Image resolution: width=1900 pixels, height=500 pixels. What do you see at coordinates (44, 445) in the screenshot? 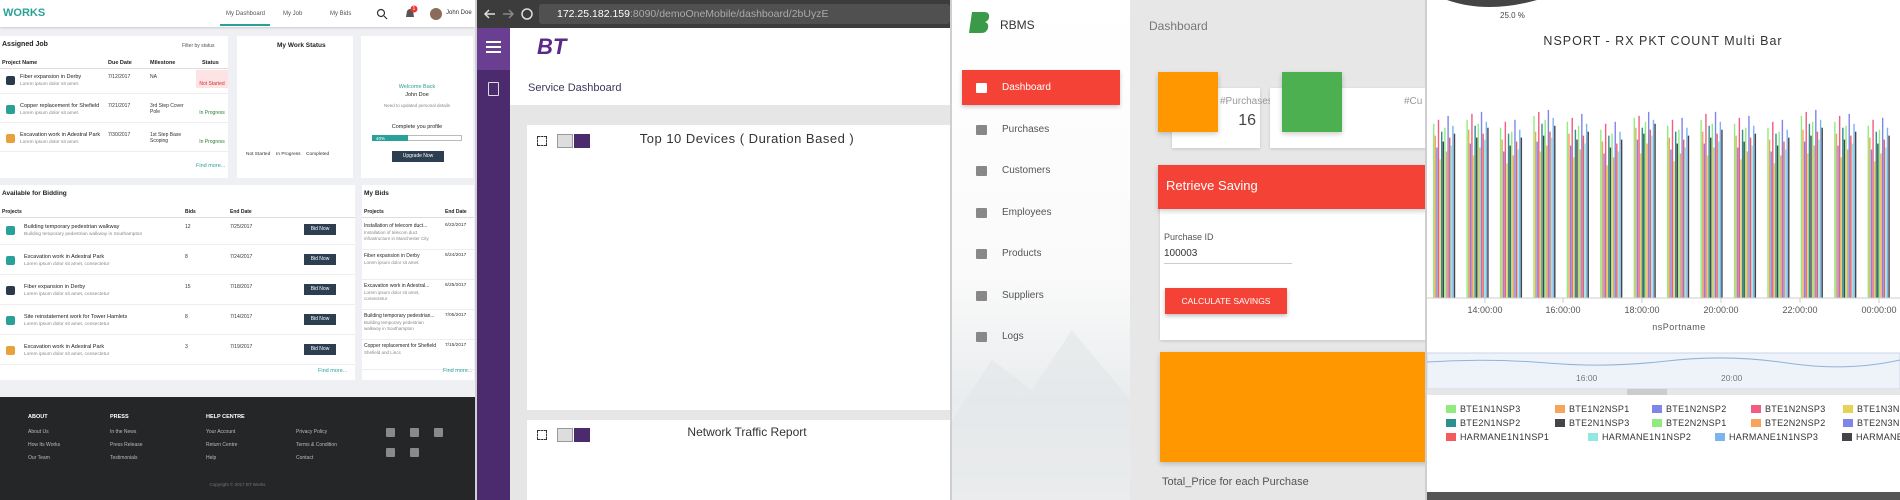
I see `footer-link: How Its Works` at bounding box center [44, 445].